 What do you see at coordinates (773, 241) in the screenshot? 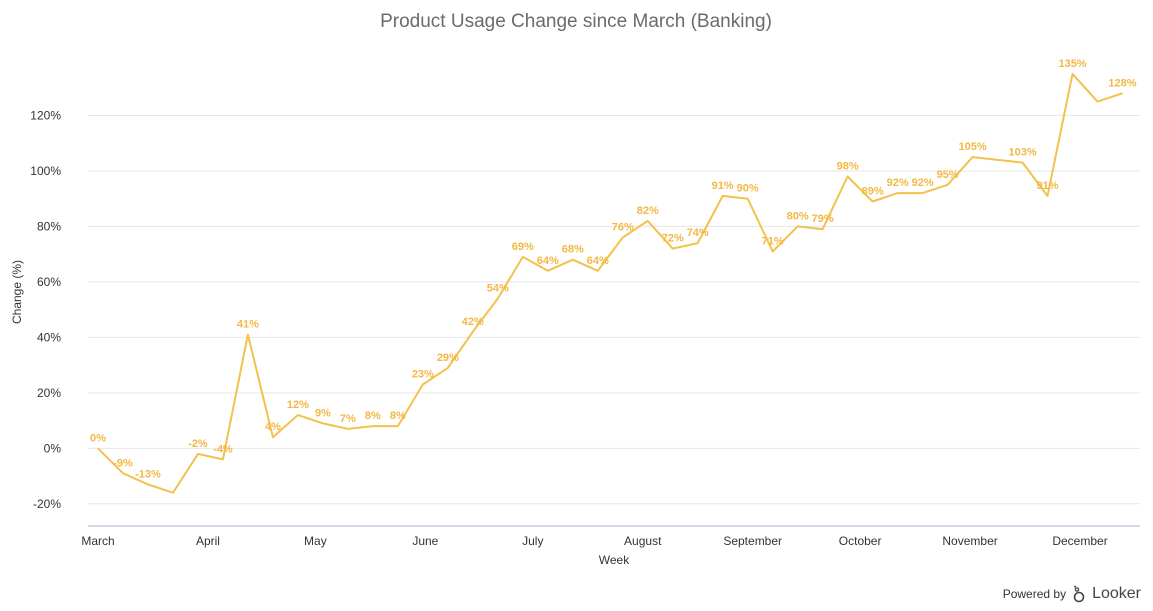
I see `data-label: 71%` at bounding box center [773, 241].